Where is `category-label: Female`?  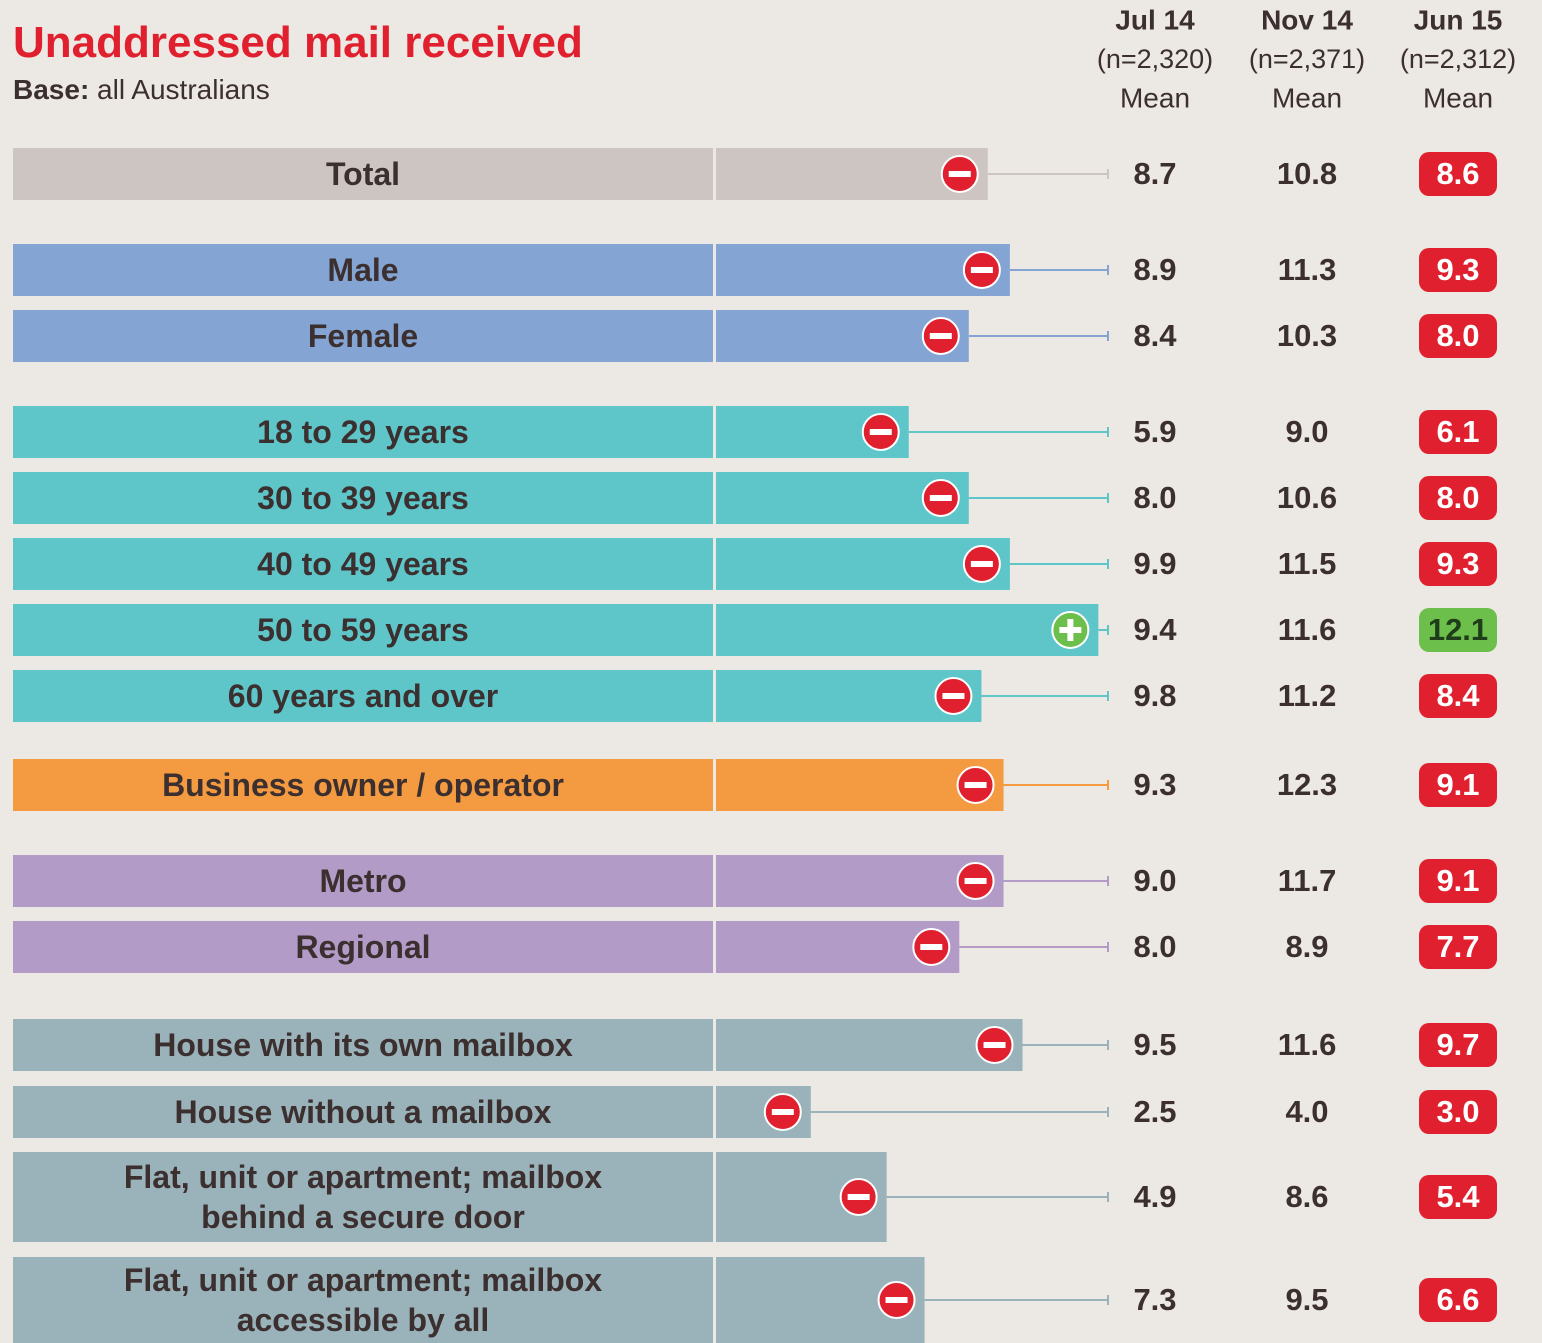
category-label: Female is located at coordinates (363, 336).